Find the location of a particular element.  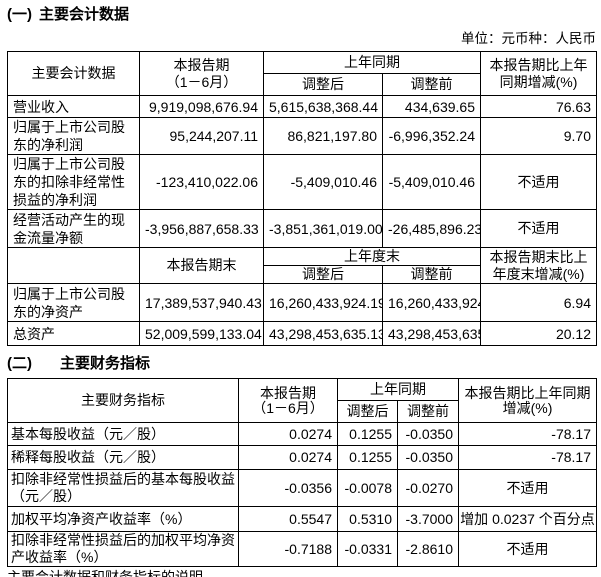

section2-title: (二) 主要财务指标 is located at coordinates (304, 364).